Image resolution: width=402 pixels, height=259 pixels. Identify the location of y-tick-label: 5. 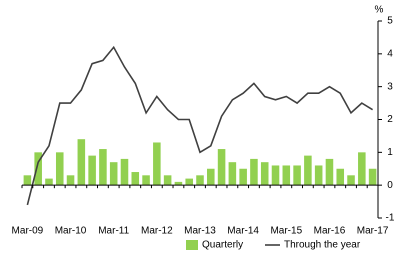
(390, 21).